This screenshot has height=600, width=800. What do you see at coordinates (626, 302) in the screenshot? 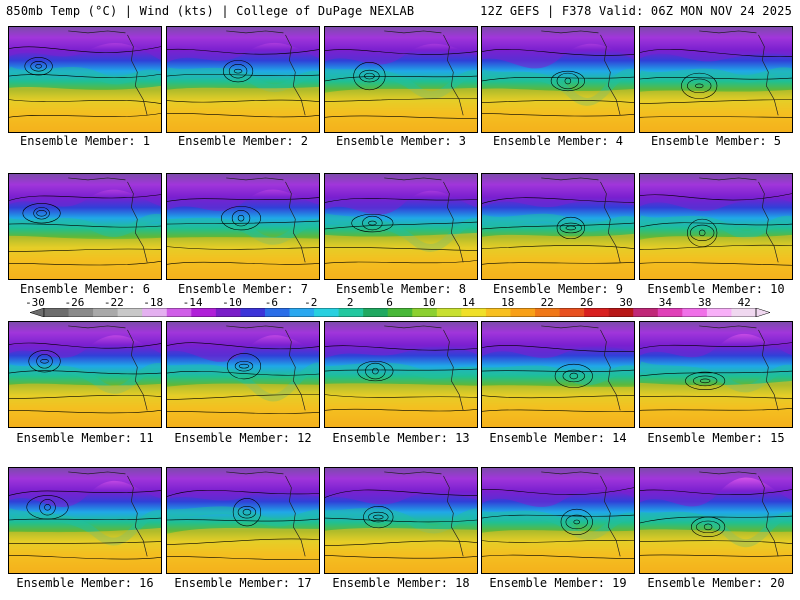
I see `colorbar-tick-label: 30` at bounding box center [626, 302].